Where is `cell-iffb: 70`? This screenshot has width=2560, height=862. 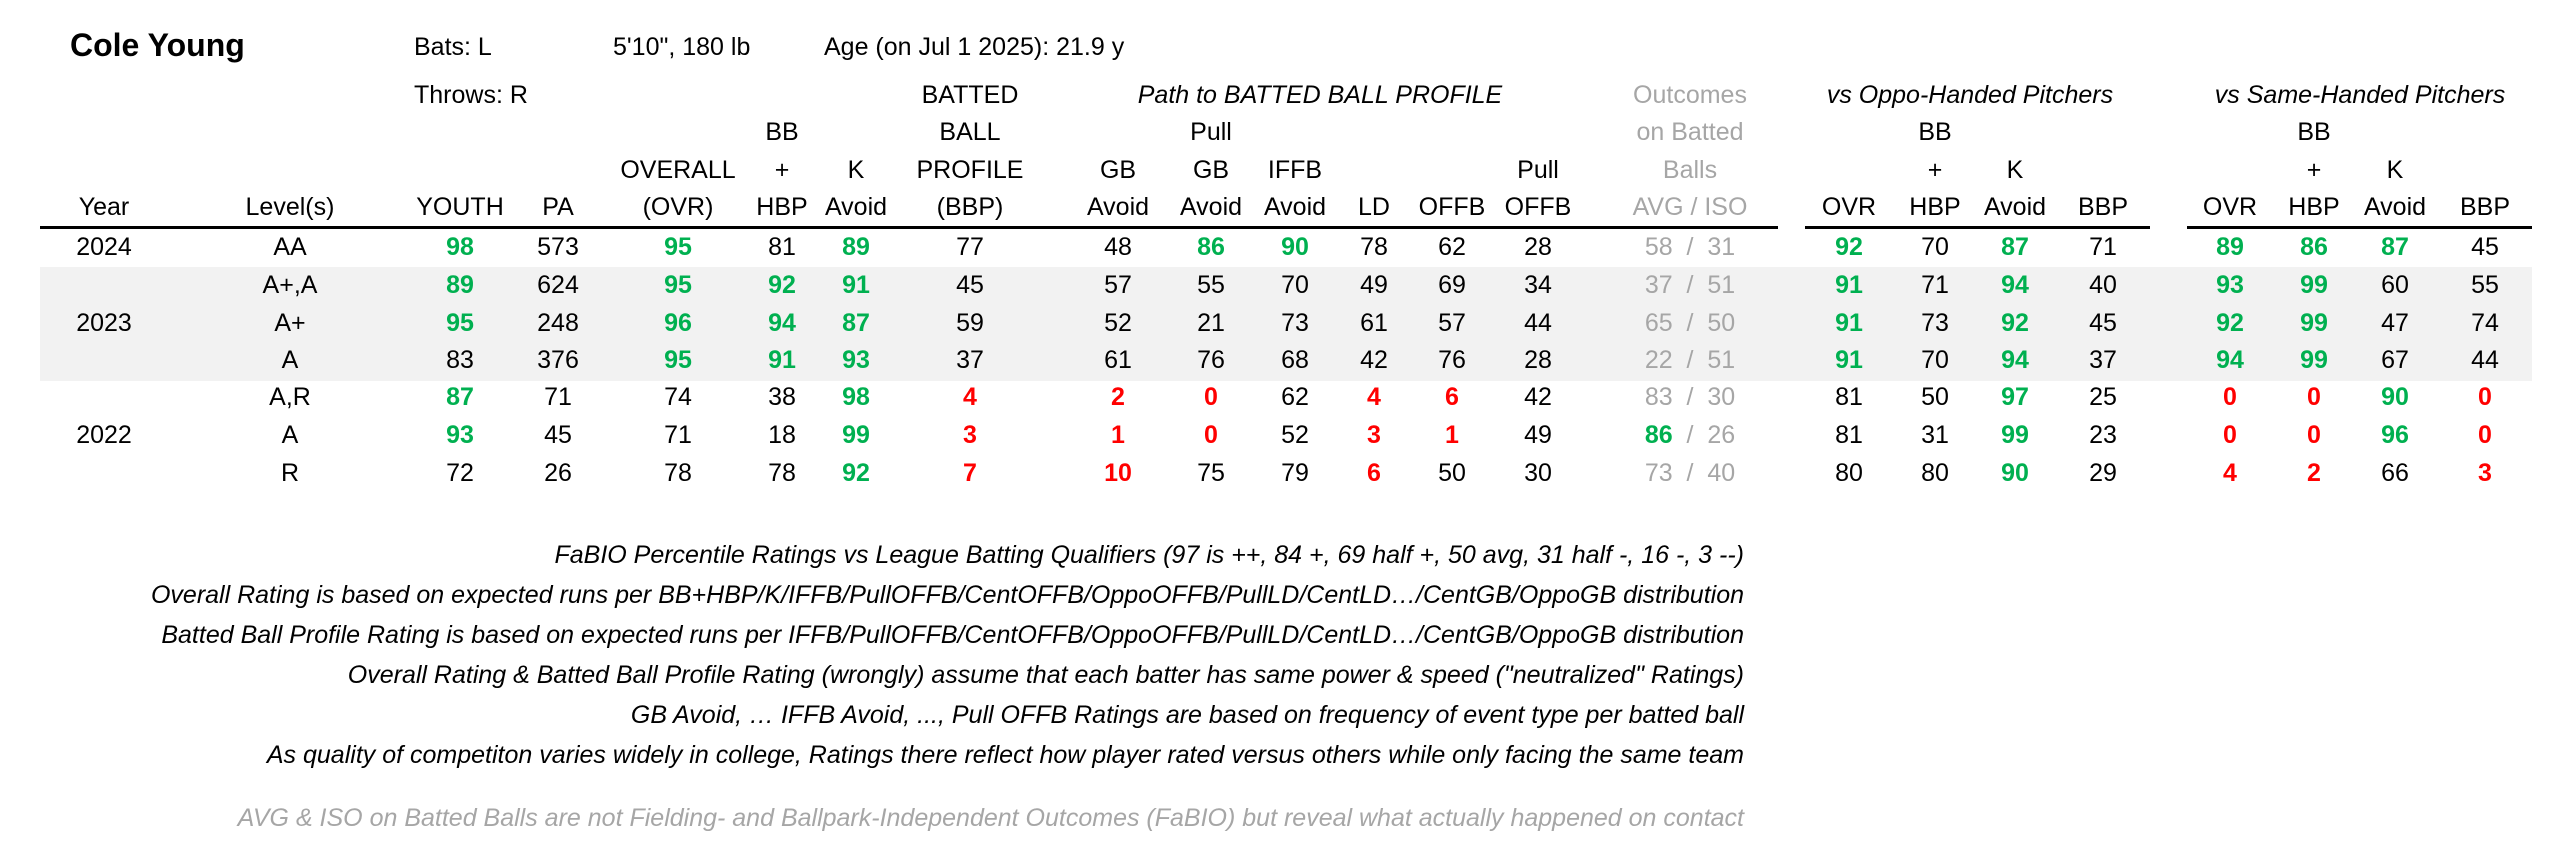
cell-iffb: 70 is located at coordinates (1295, 285).